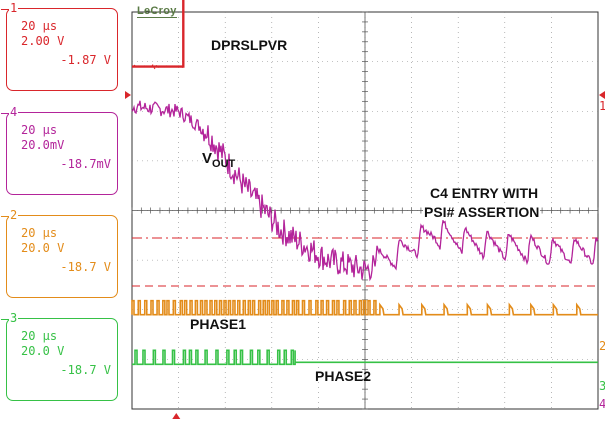 This screenshot has width=605, height=421. I want to click on channel-edge-marker: 1, so click(602, 106).